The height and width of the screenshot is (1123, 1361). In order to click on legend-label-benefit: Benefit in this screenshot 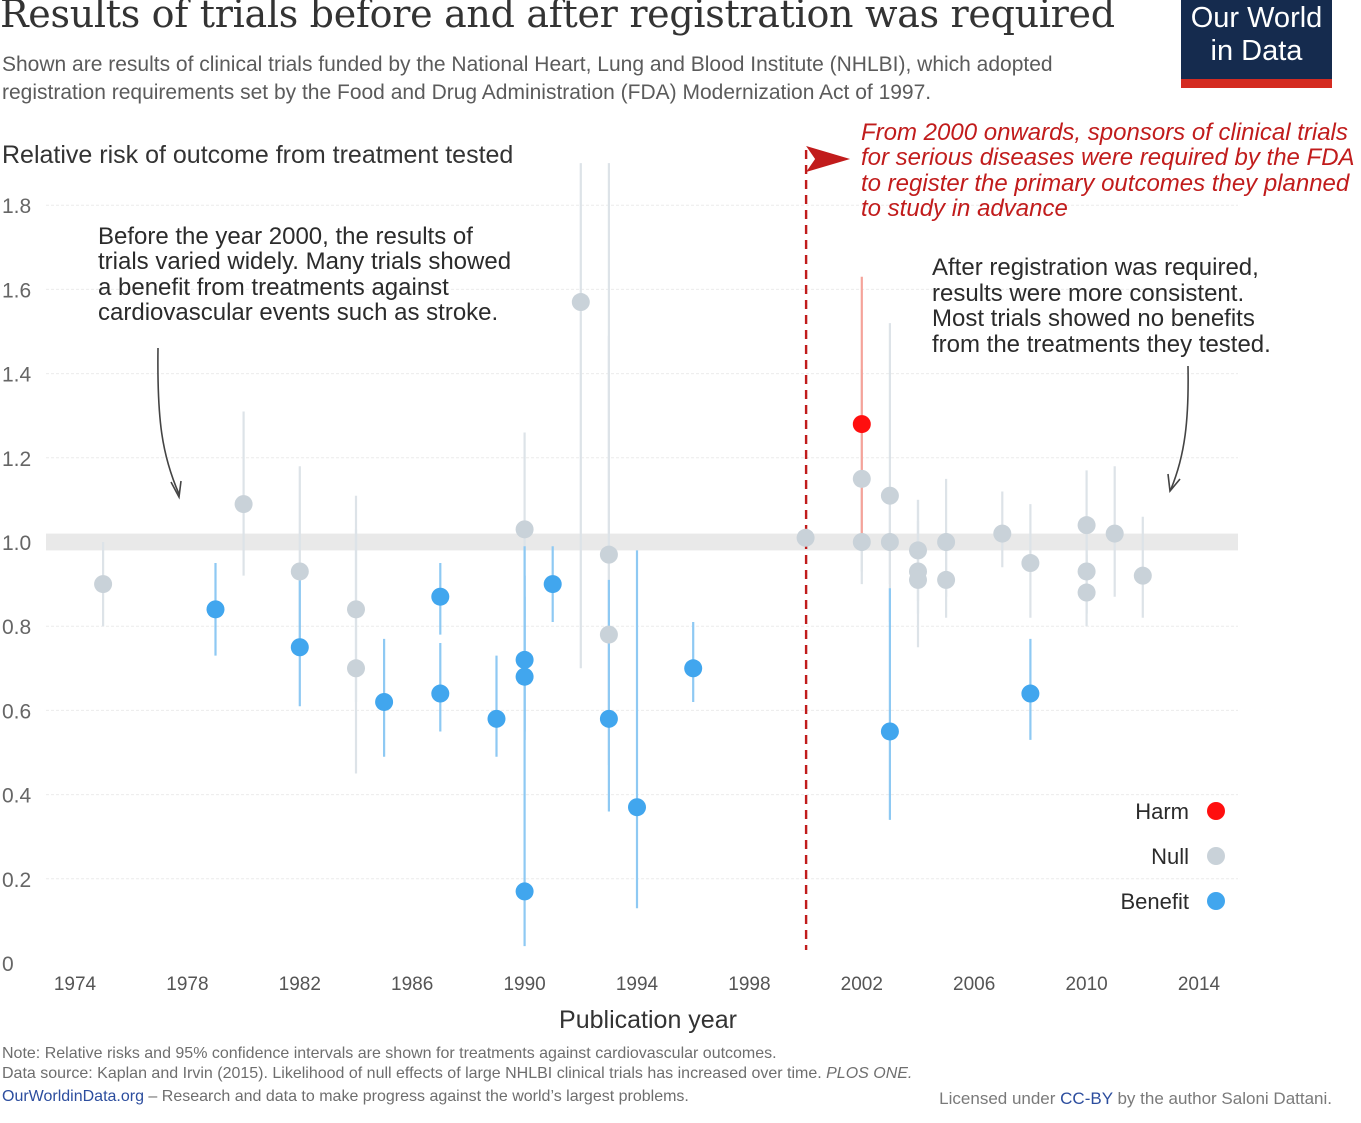, I will do `click(1155, 901)`.